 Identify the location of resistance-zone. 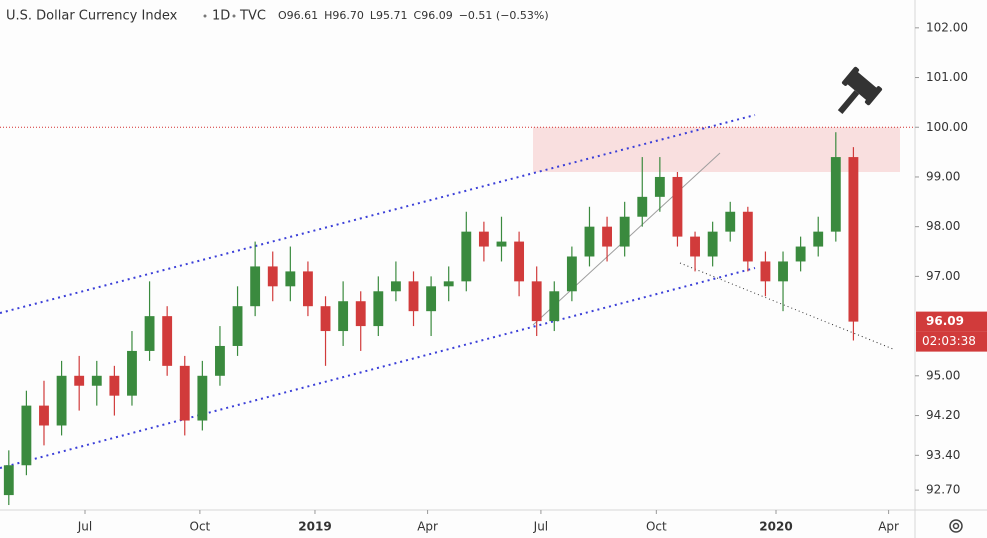
(716, 149).